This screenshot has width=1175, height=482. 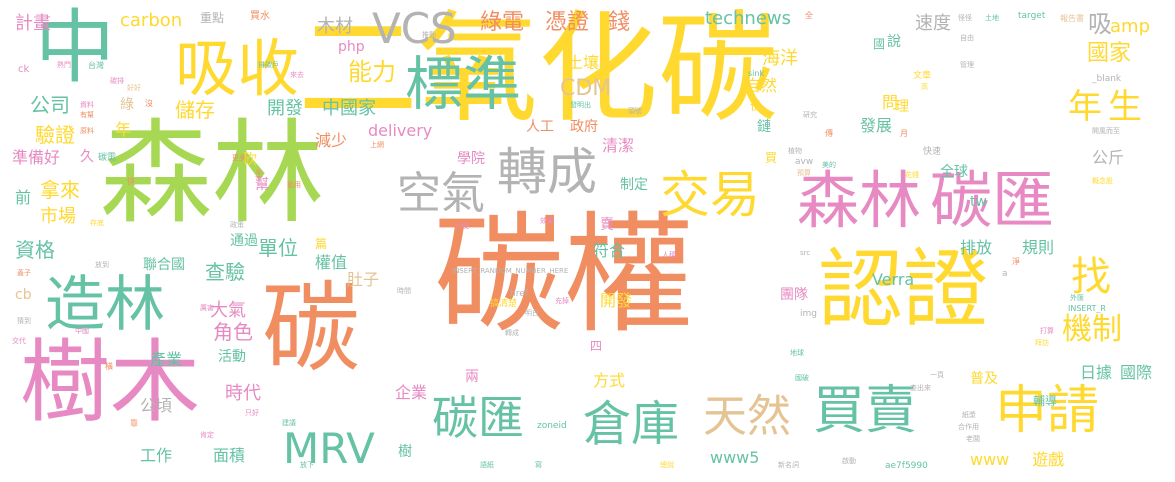 What do you see at coordinates (1096, 372) in the screenshot?
I see `word-japanese-era: 日據` at bounding box center [1096, 372].